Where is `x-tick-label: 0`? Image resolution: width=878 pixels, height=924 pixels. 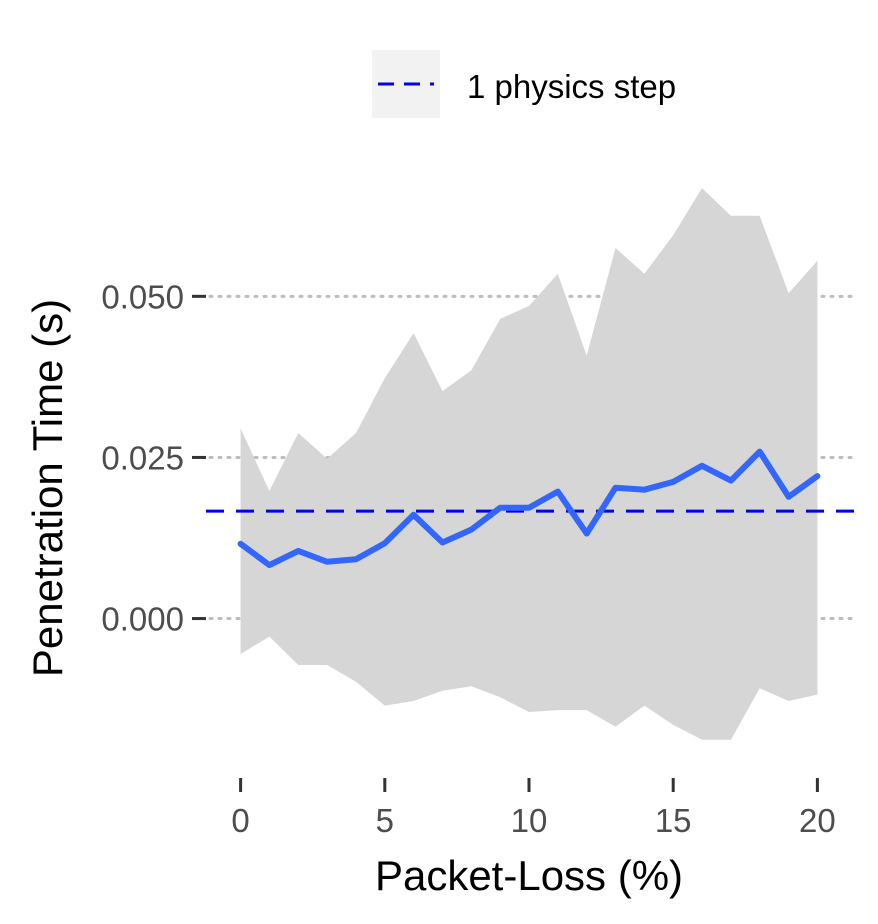 x-tick-label: 0 is located at coordinates (240, 820).